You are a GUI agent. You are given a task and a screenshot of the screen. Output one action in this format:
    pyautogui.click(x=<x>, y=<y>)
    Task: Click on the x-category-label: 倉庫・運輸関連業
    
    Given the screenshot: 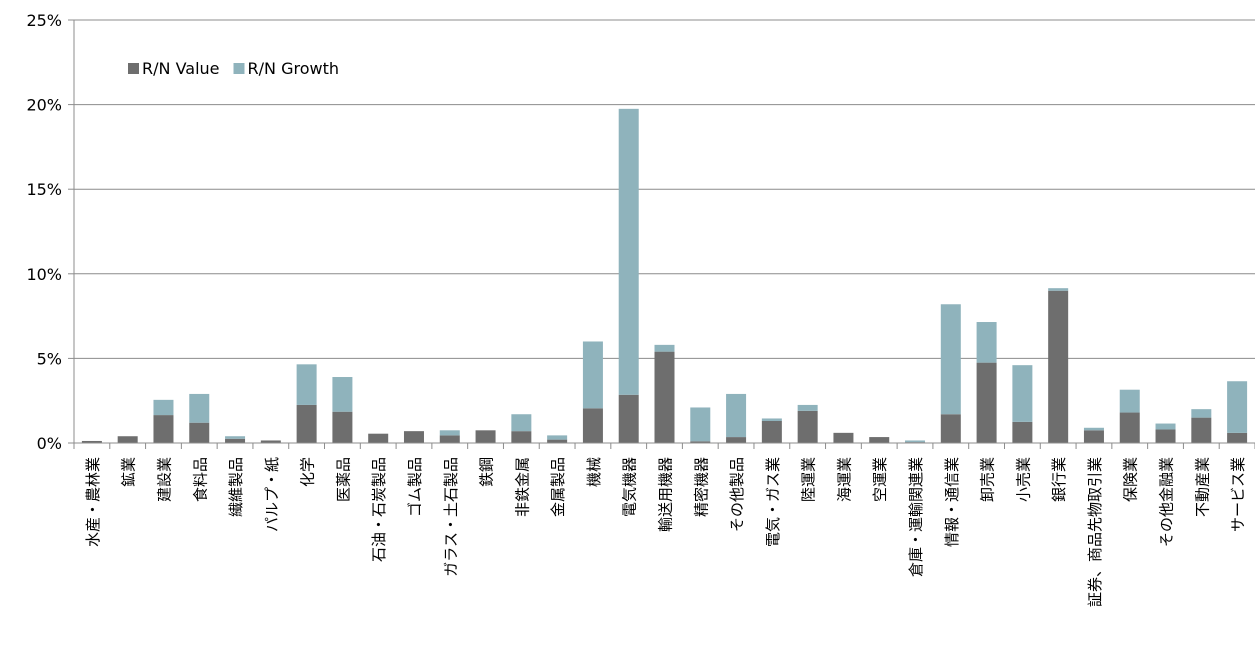 What is the action you would take?
    pyautogui.click(x=916, y=517)
    